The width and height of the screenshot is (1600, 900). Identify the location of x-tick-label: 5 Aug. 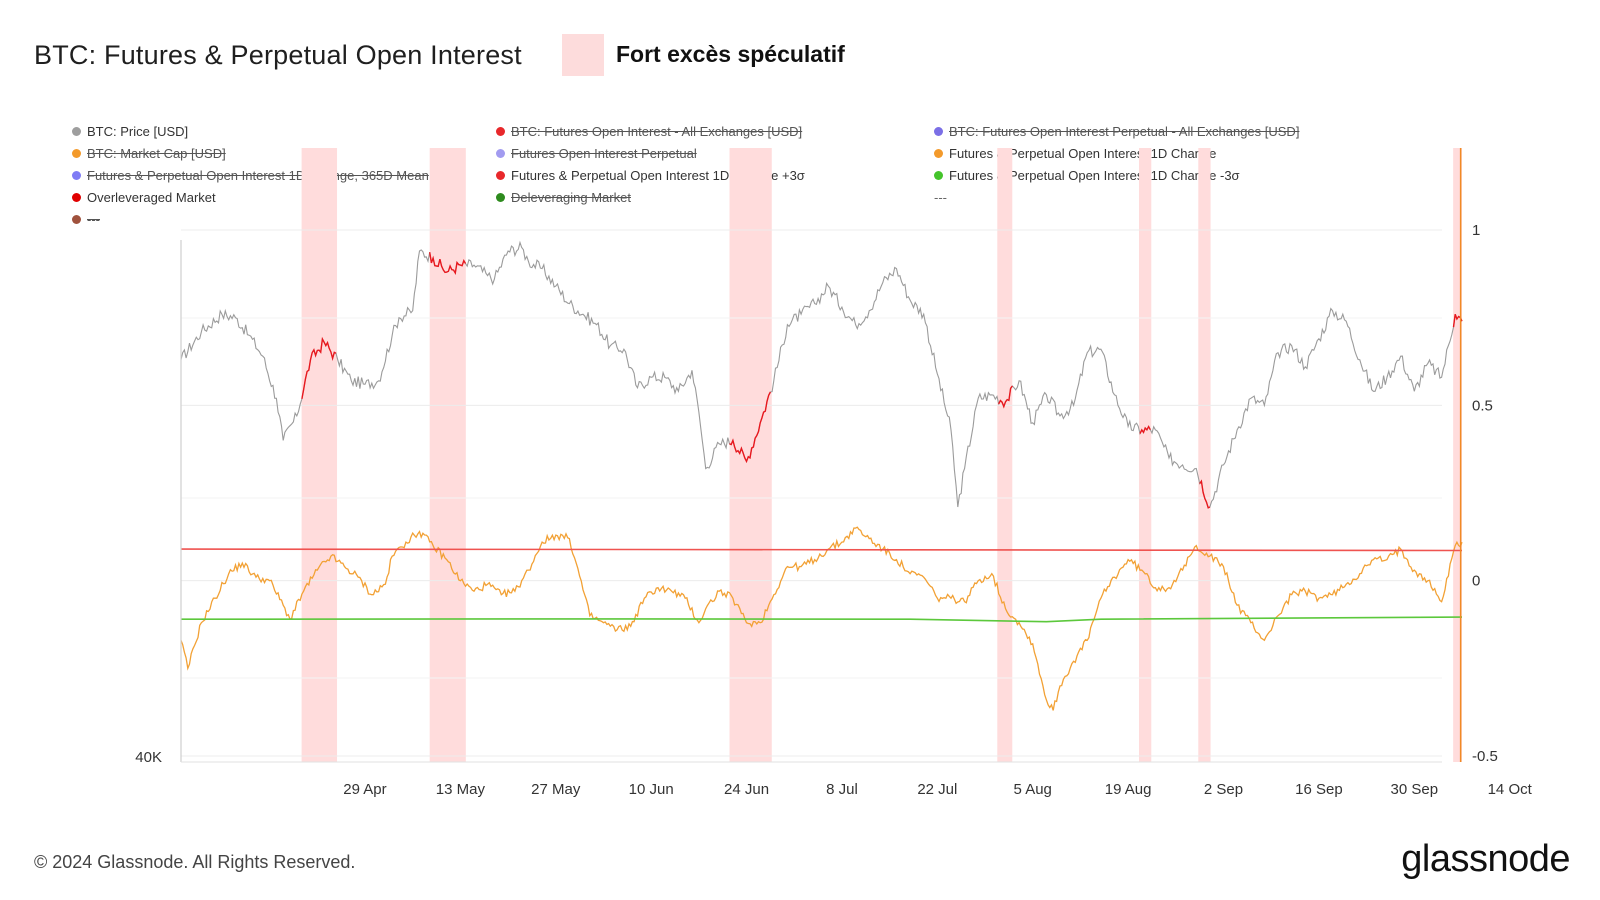
(1033, 789).